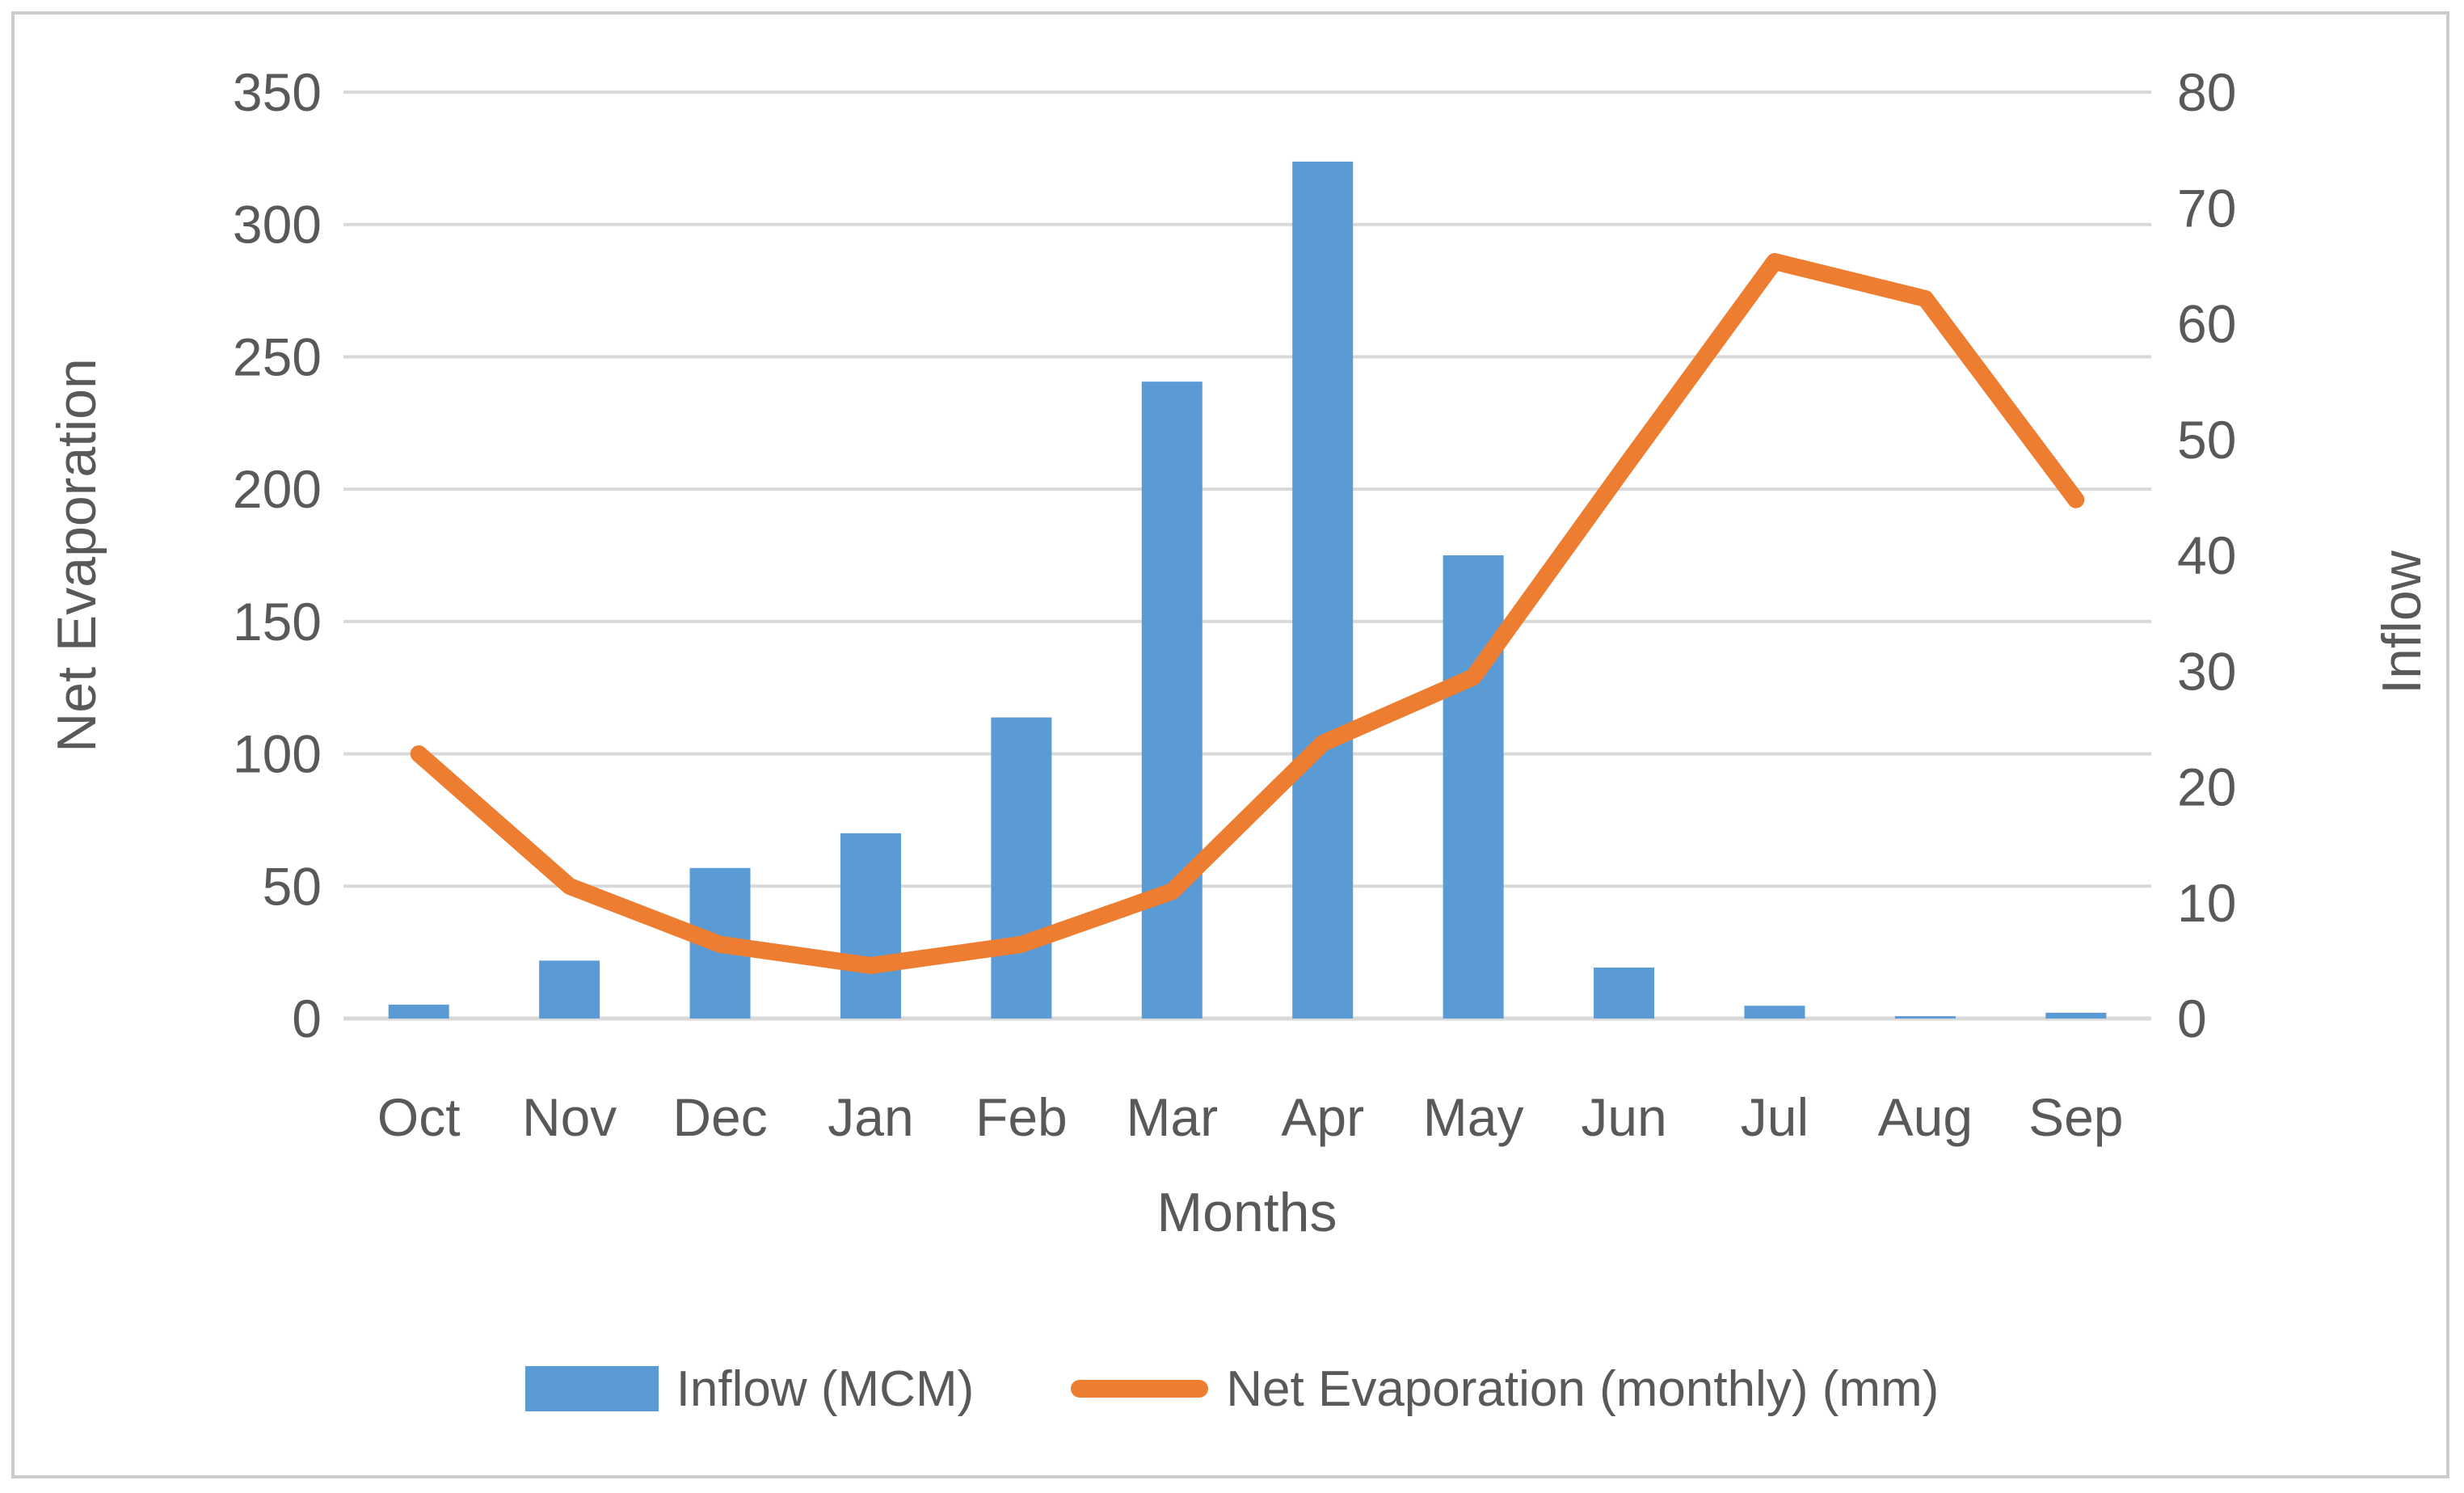  Describe the element at coordinates (1925, 1117) in the screenshot. I see `month-label-aug: Aug` at that location.